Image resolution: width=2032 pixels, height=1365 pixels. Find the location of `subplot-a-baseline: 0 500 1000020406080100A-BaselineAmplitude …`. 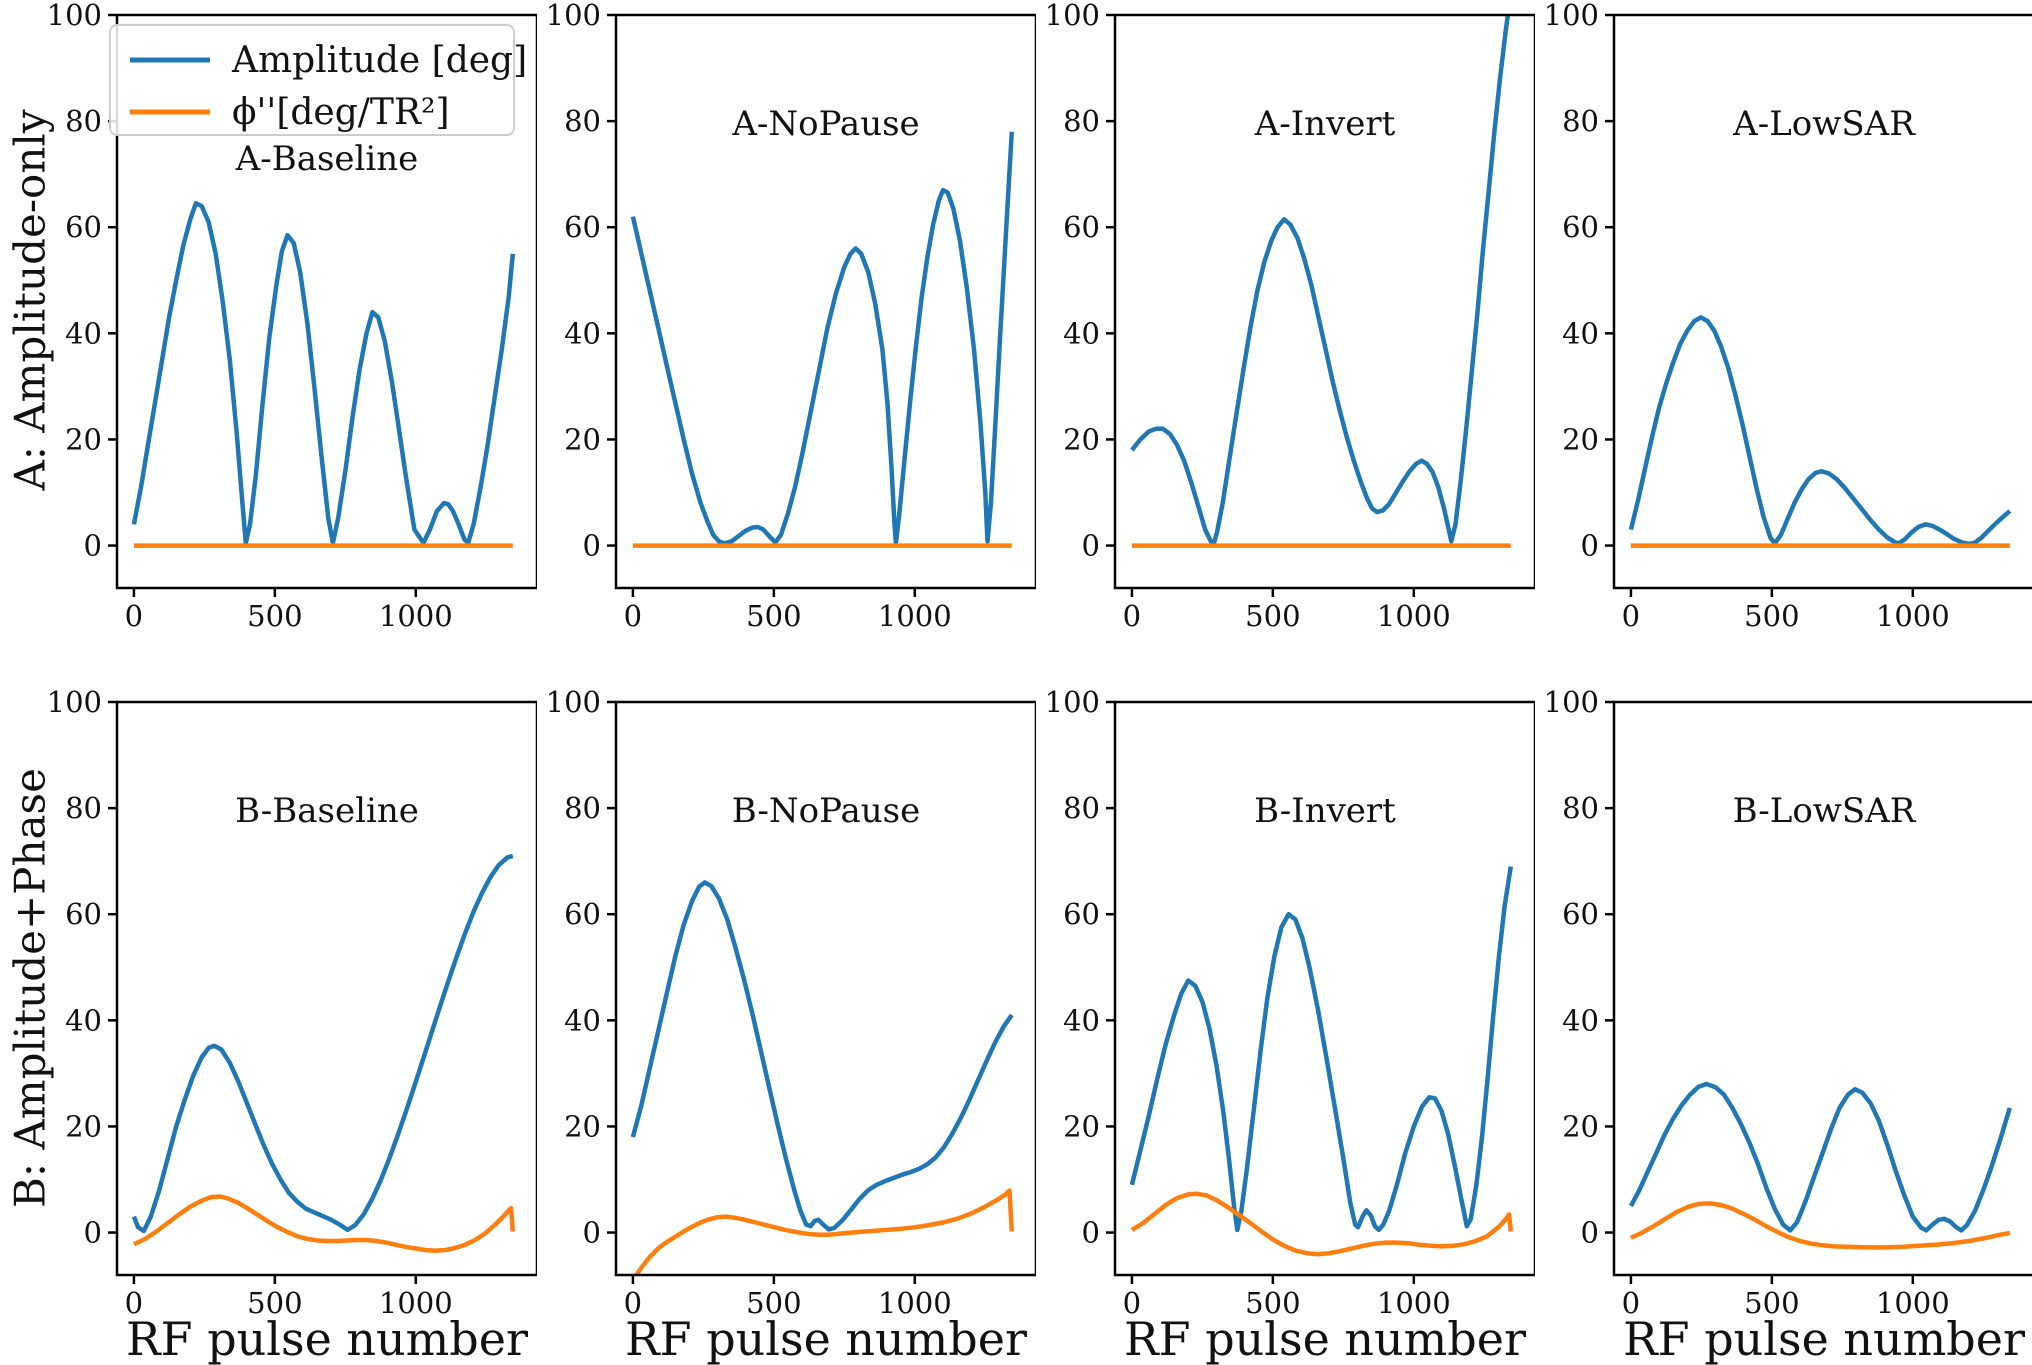

subplot-a-baseline: 0 500 1000020406080100A-BaselineAmplitude … is located at coordinates (293, 316).